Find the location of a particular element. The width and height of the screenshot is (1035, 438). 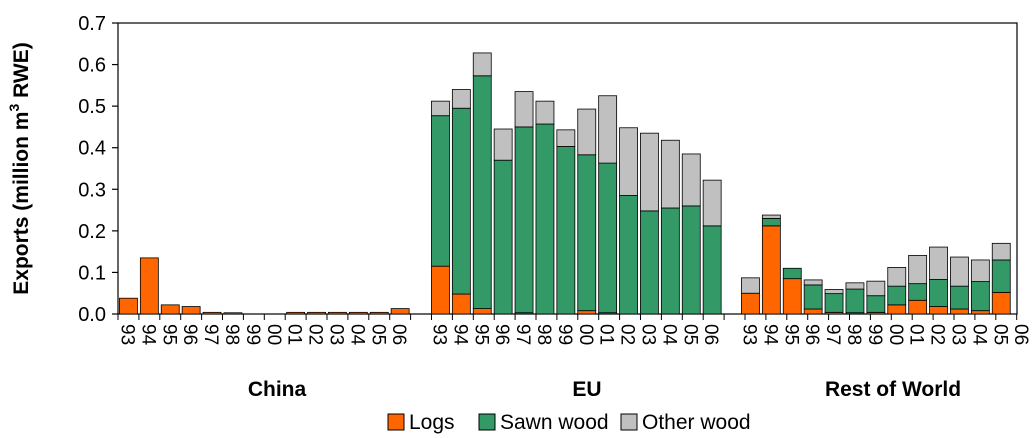

y-tick-label: 0.4 is located at coordinates (92, 149).